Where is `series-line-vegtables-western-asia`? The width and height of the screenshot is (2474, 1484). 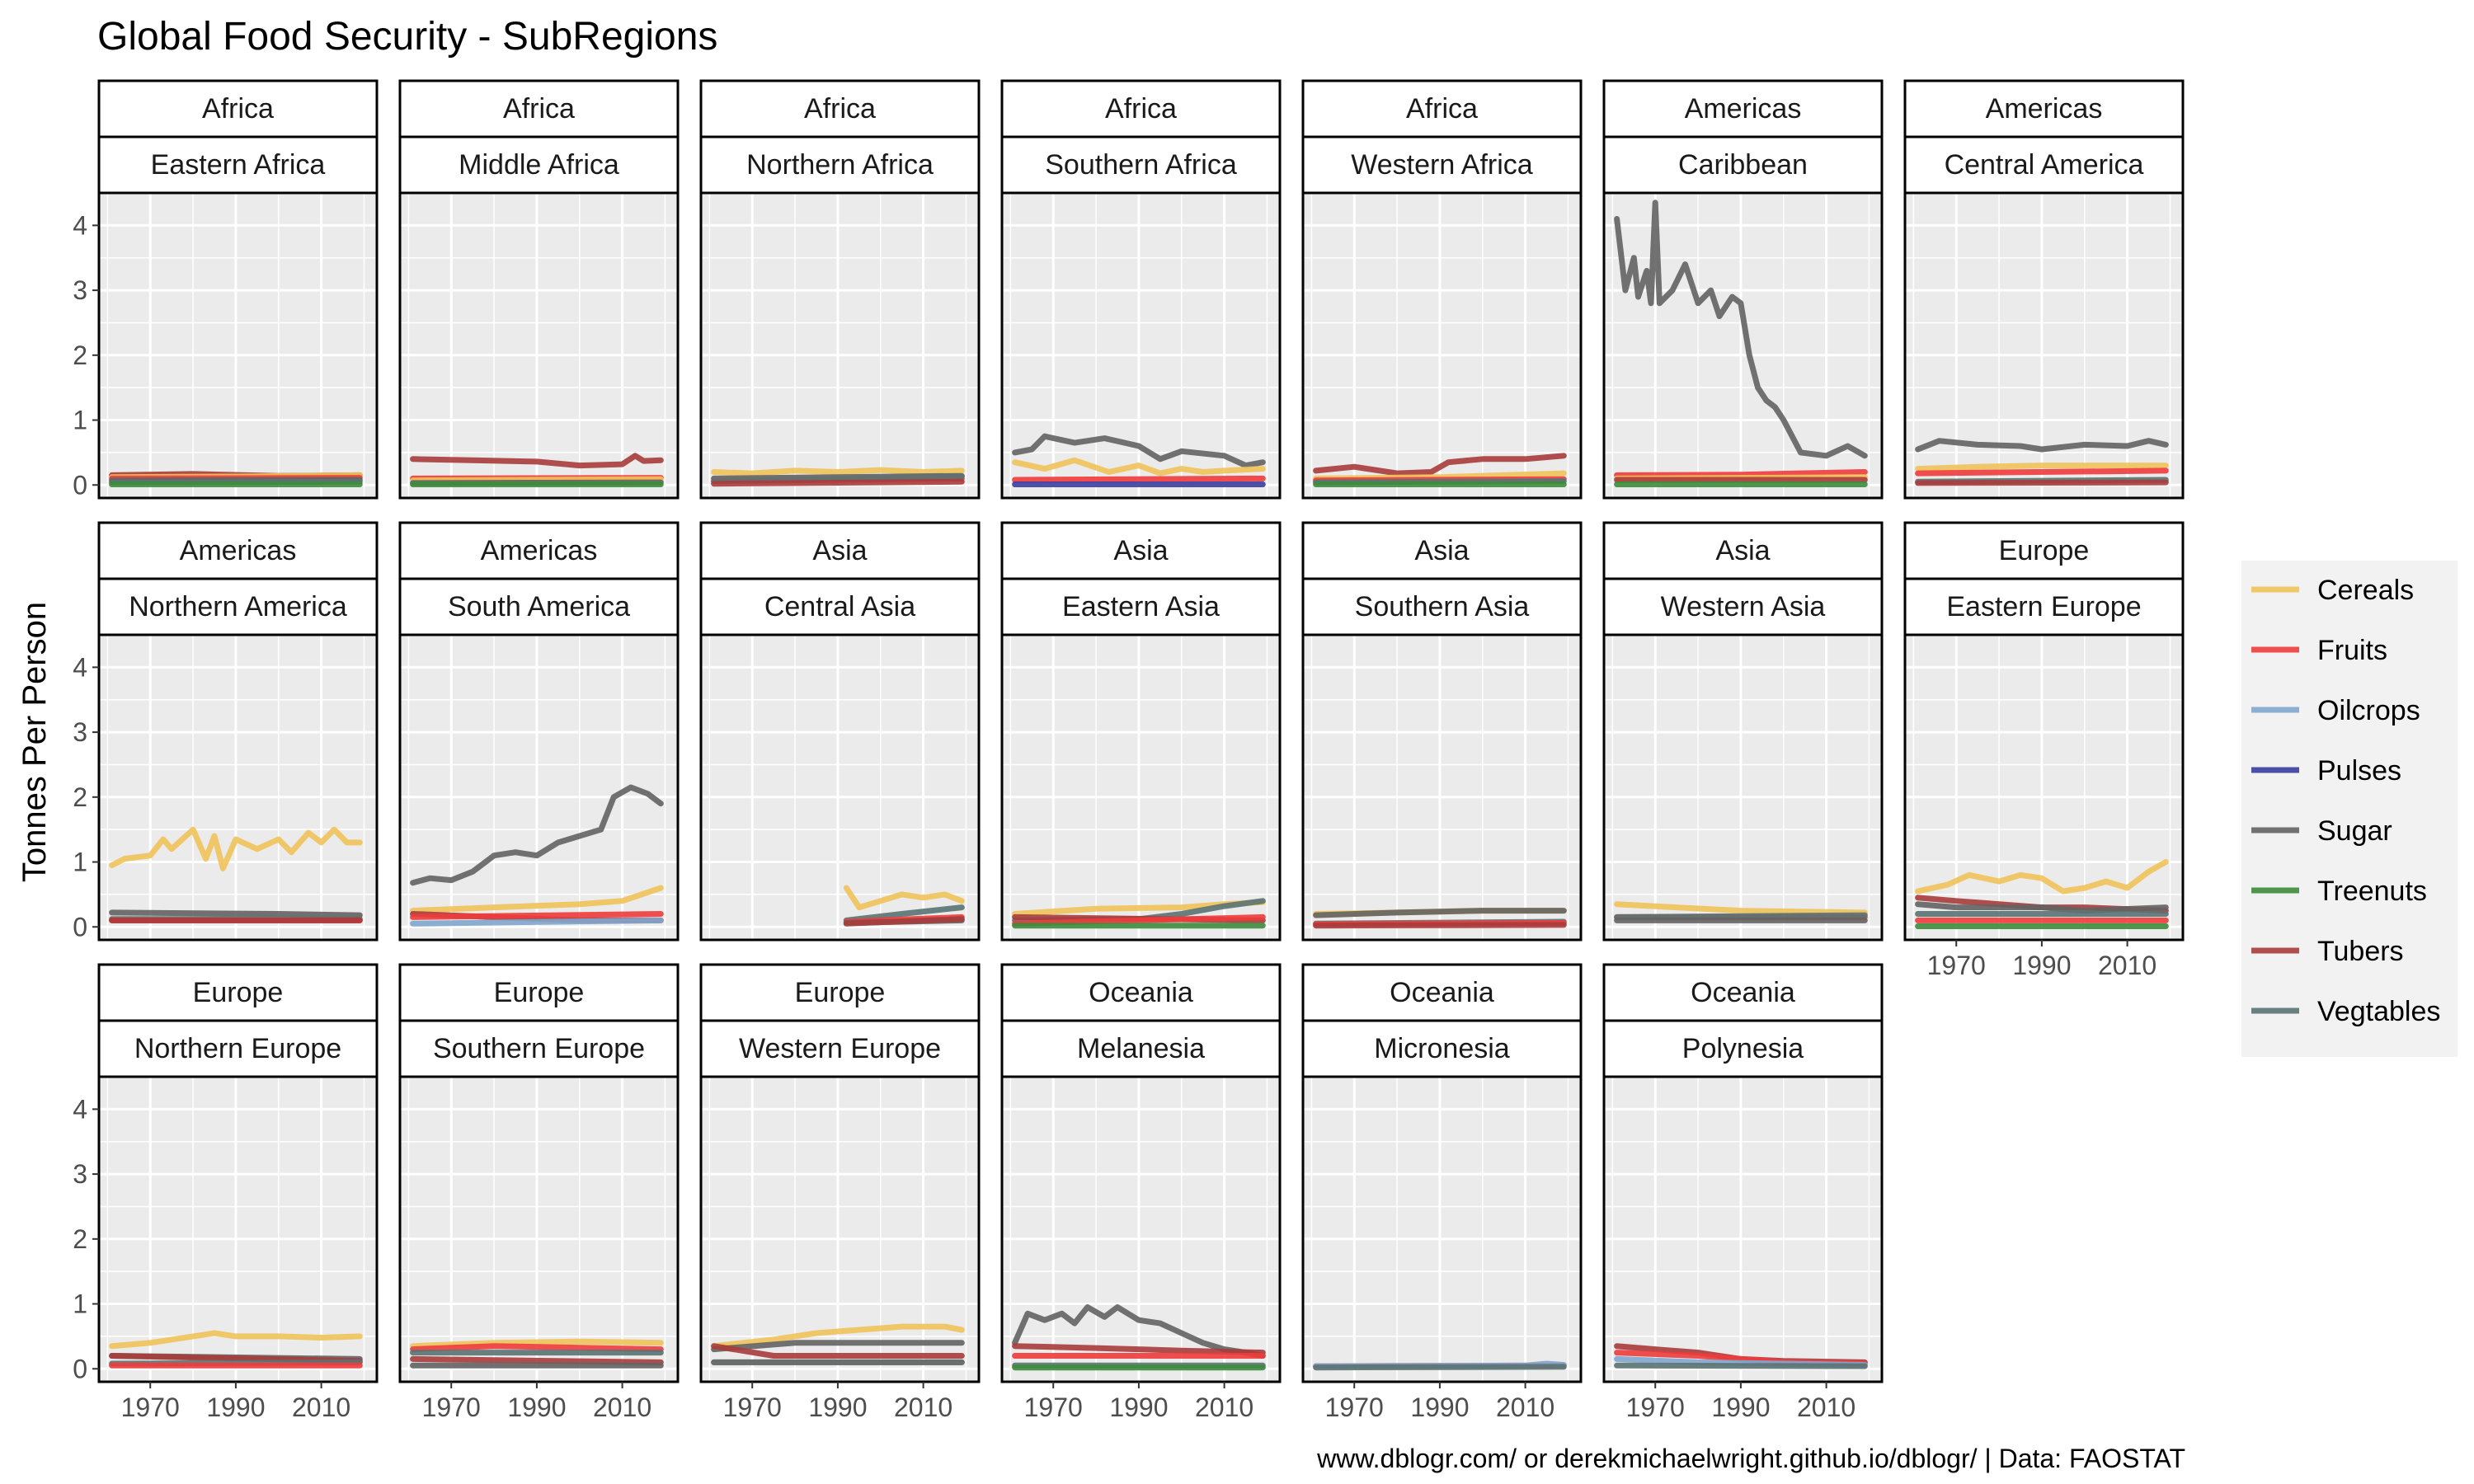
series-line-vegtables-western-asia is located at coordinates (1741, 916).